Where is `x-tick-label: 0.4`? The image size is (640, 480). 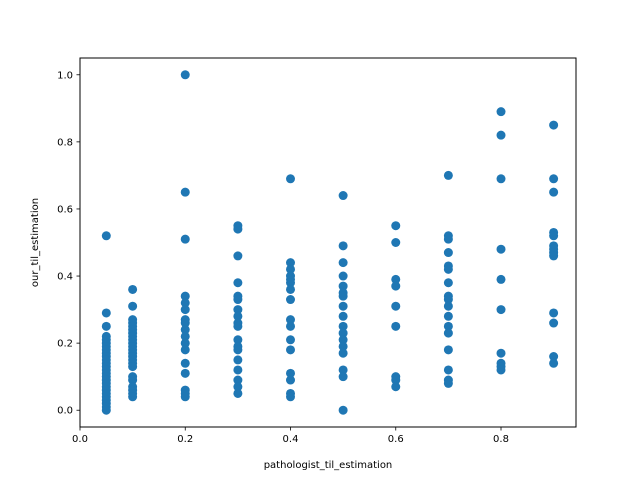 x-tick-label: 0.4 is located at coordinates (291, 439).